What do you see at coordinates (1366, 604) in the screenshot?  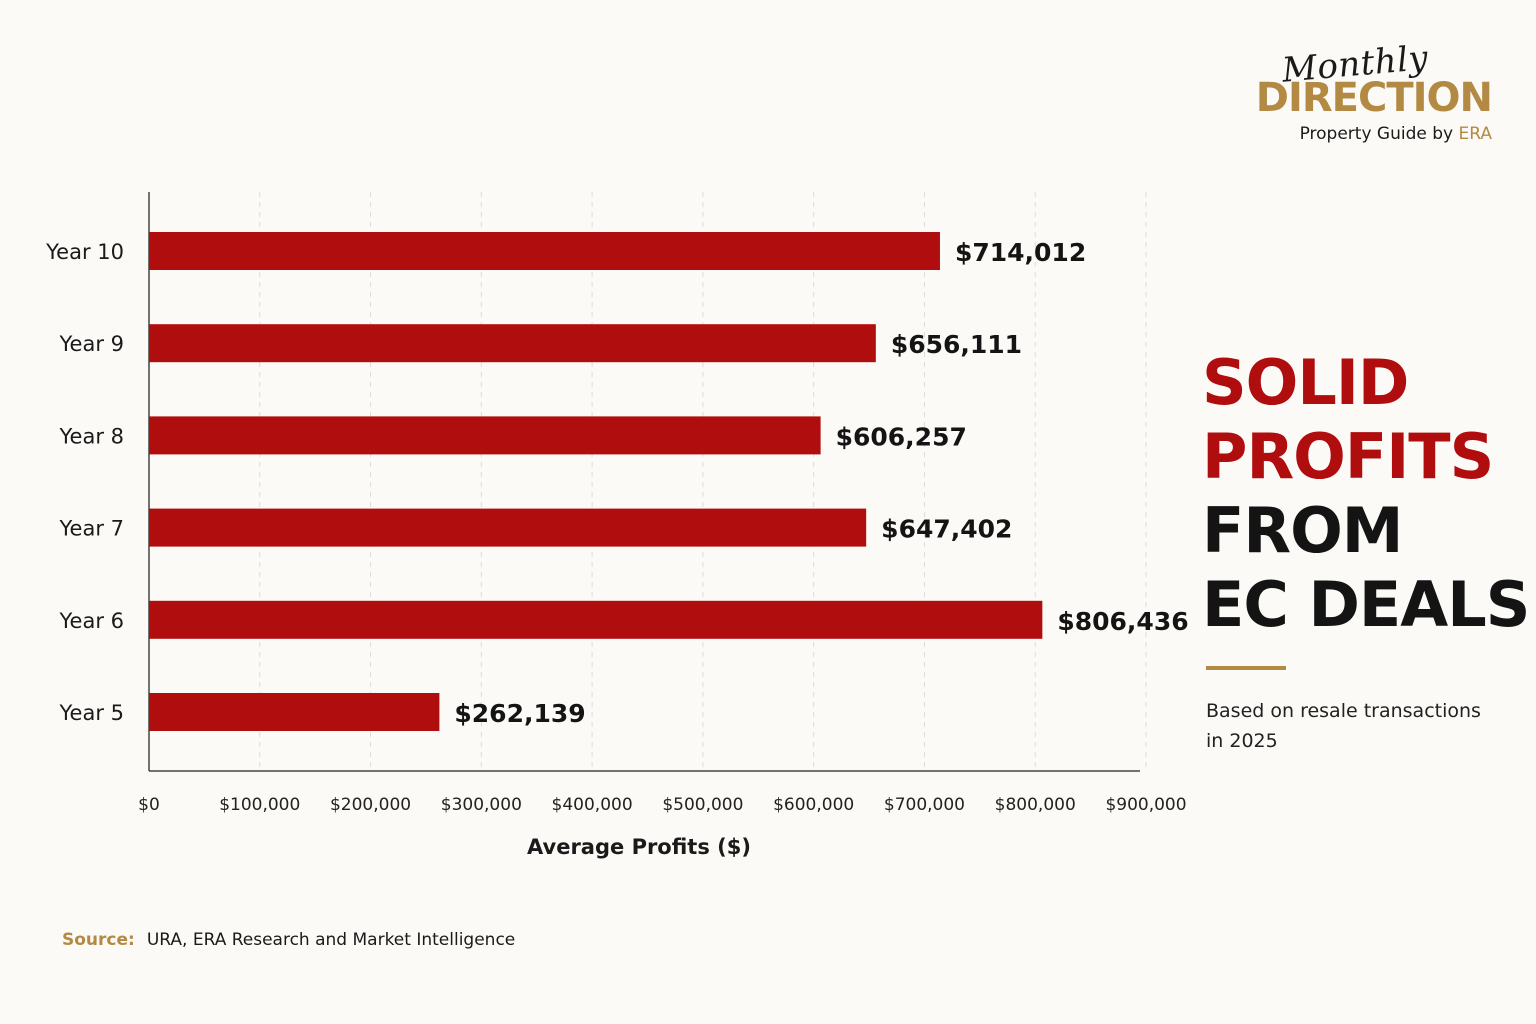 I see `headline-line-4: EC DEALS` at bounding box center [1366, 604].